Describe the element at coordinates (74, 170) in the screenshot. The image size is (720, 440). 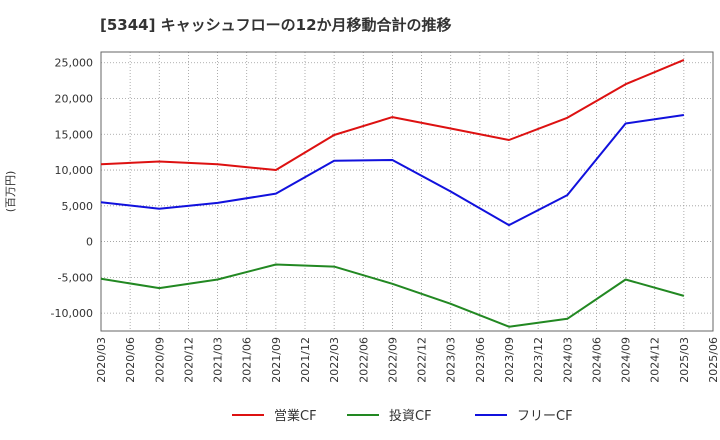
I see `y-tick-label: 10,000` at that location.